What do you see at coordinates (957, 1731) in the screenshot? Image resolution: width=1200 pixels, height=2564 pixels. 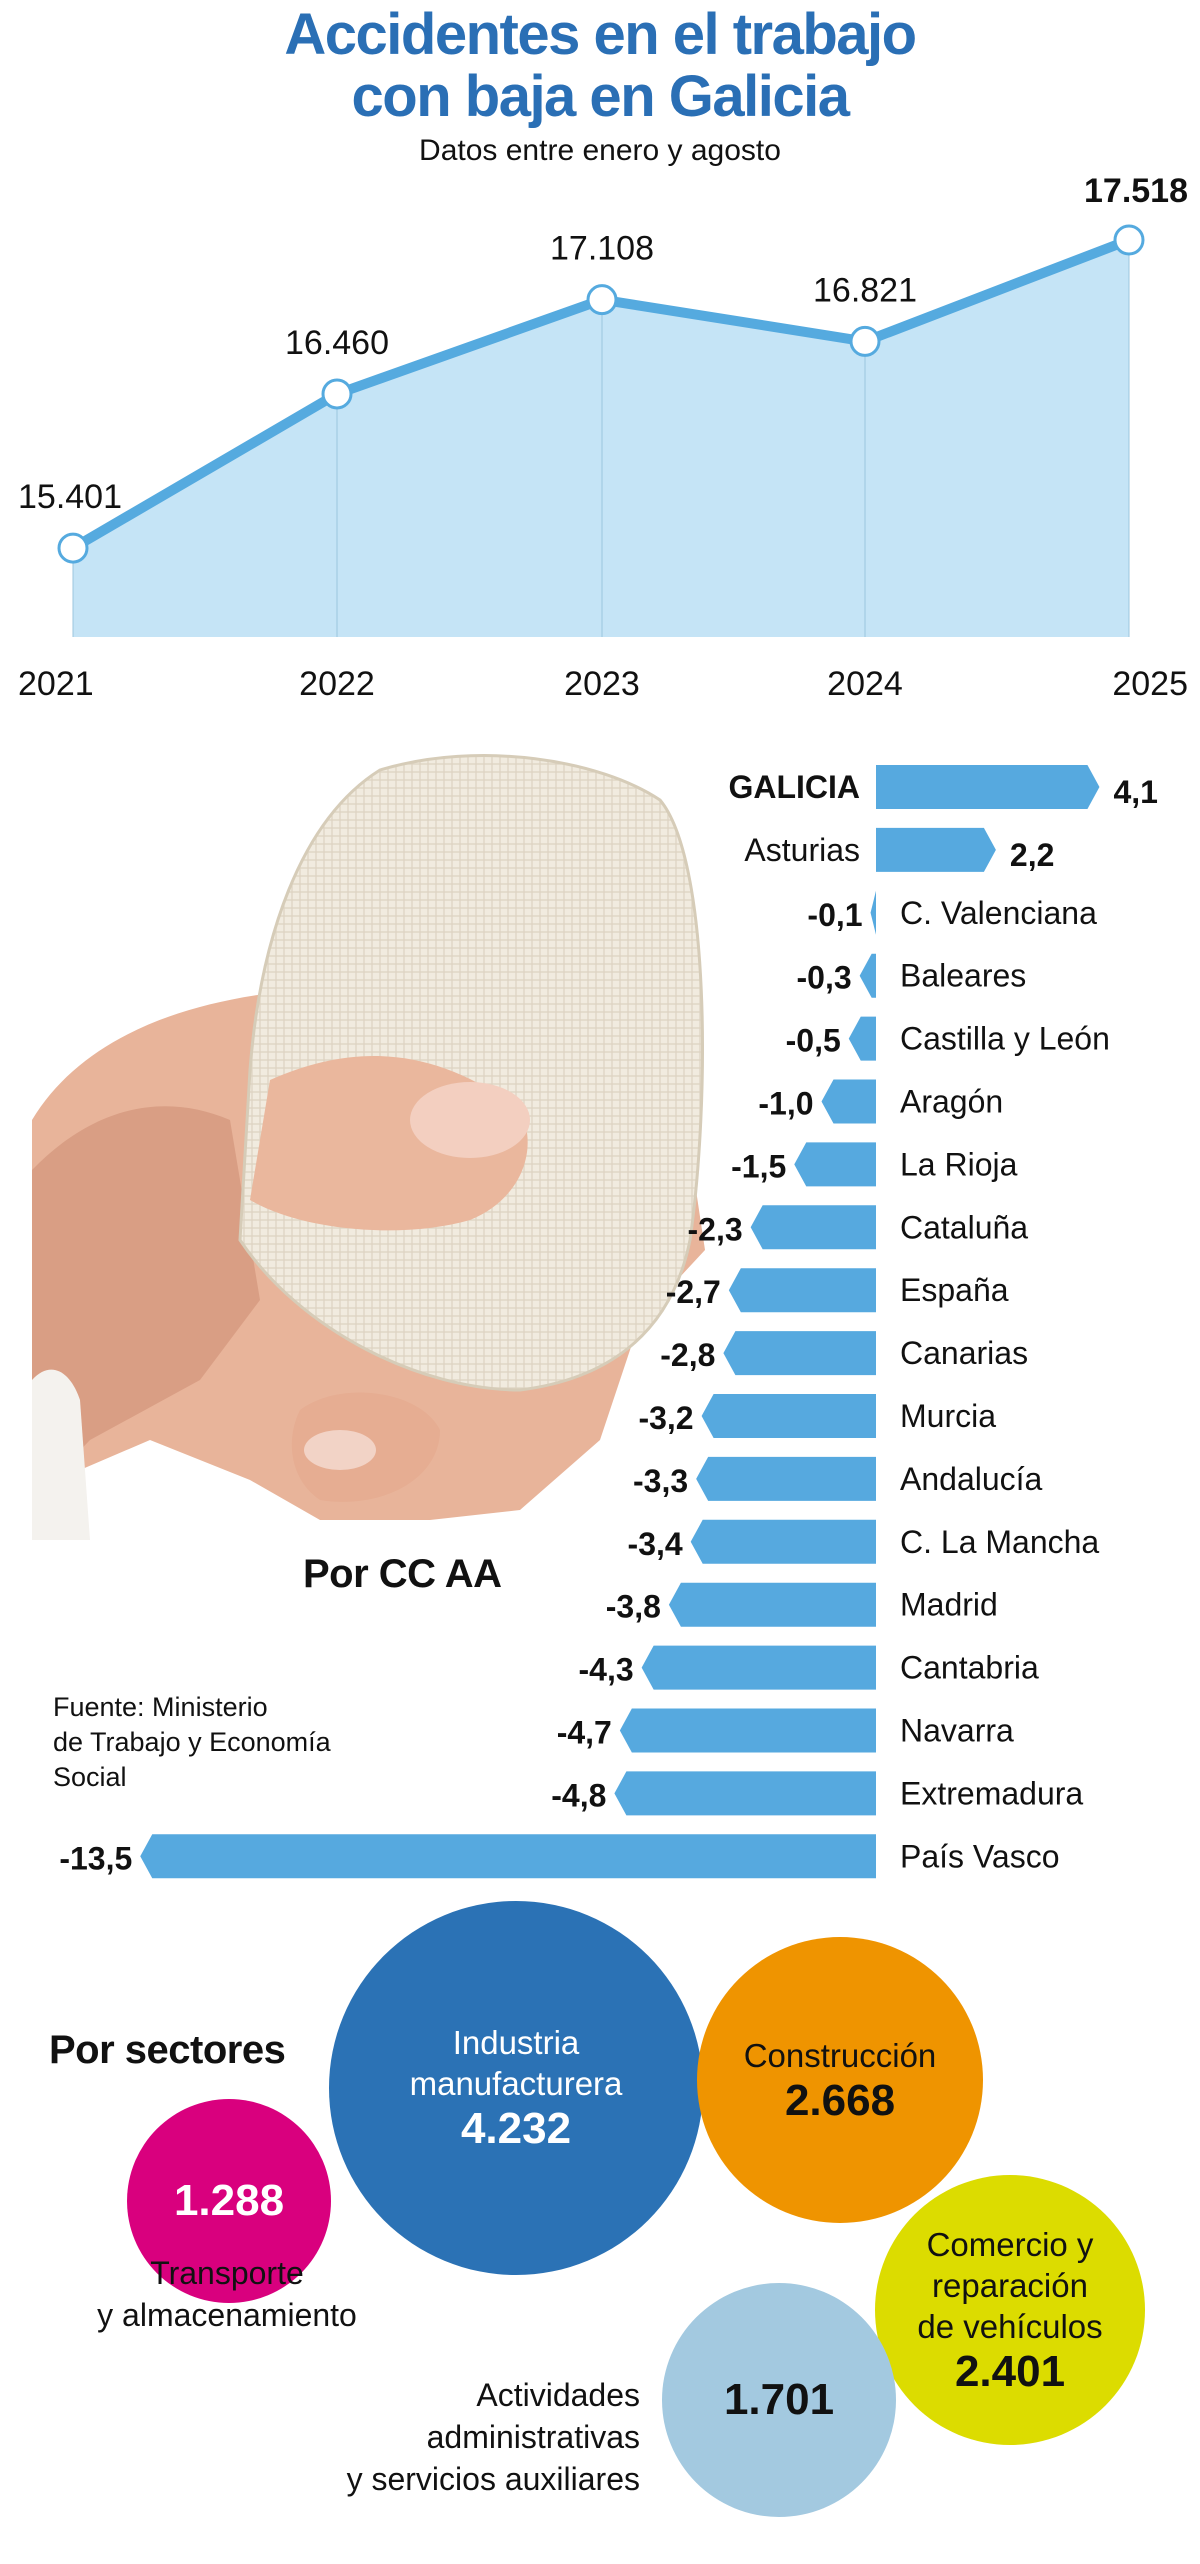 I see `region-label: Navarra` at bounding box center [957, 1731].